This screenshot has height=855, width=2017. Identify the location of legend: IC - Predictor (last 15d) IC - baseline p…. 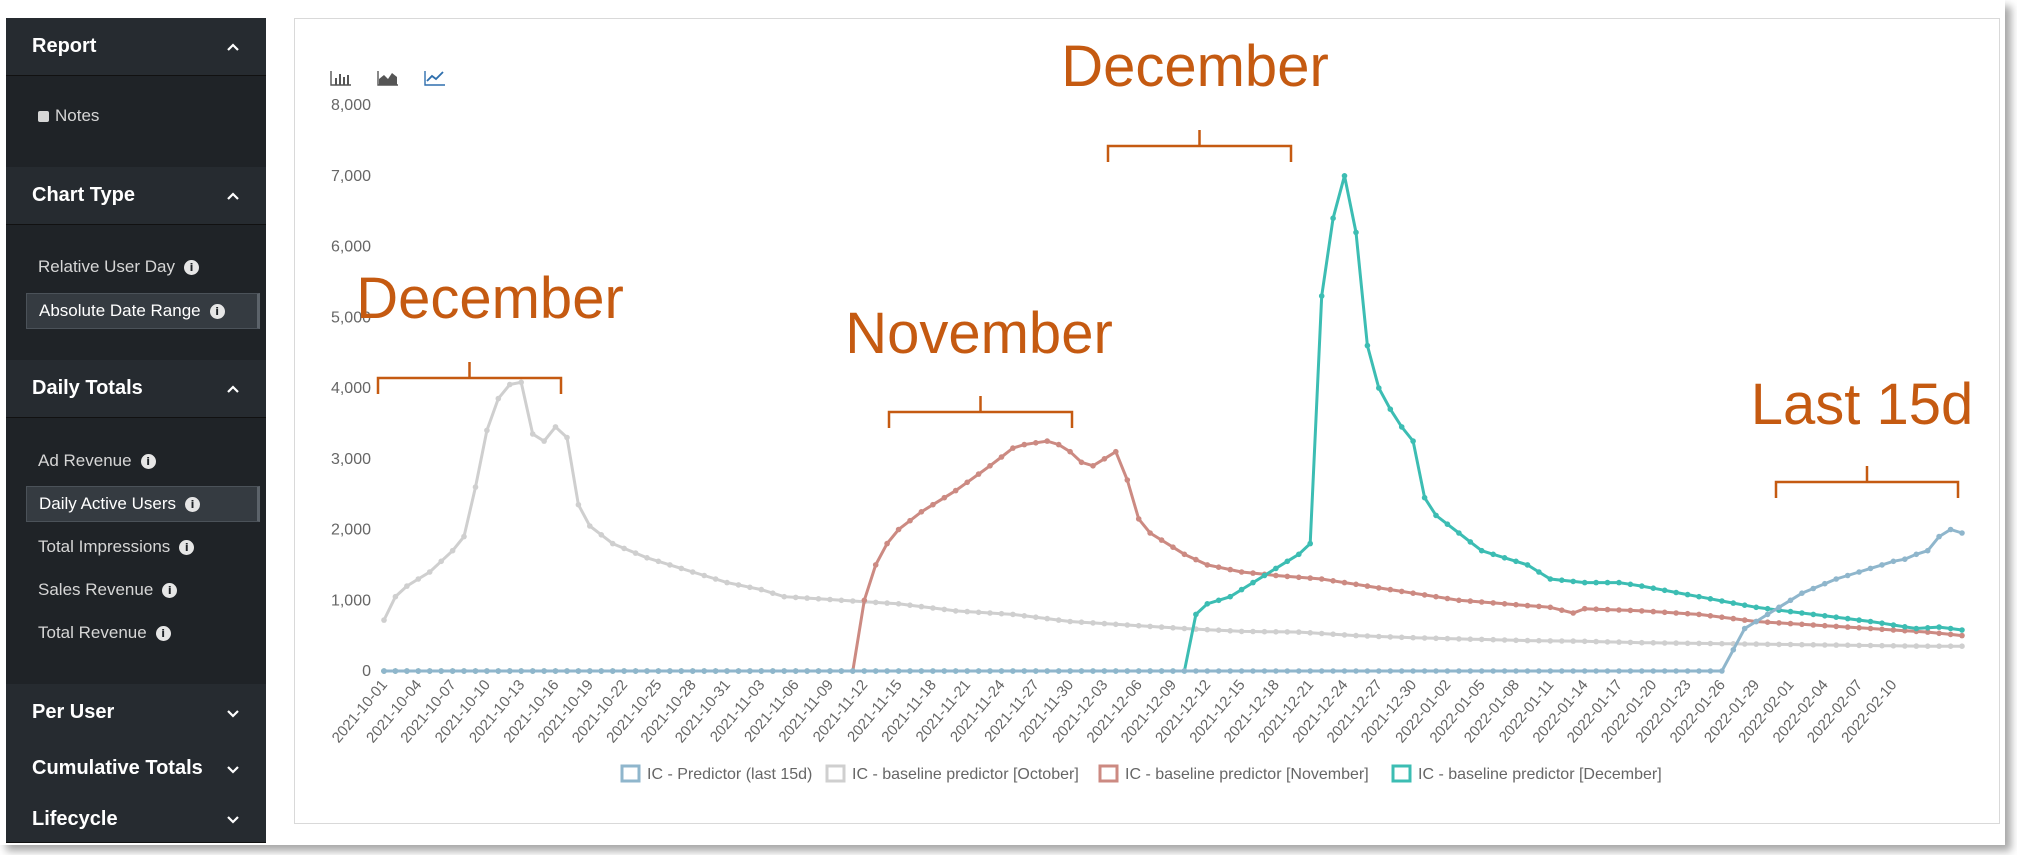
(1141, 773).